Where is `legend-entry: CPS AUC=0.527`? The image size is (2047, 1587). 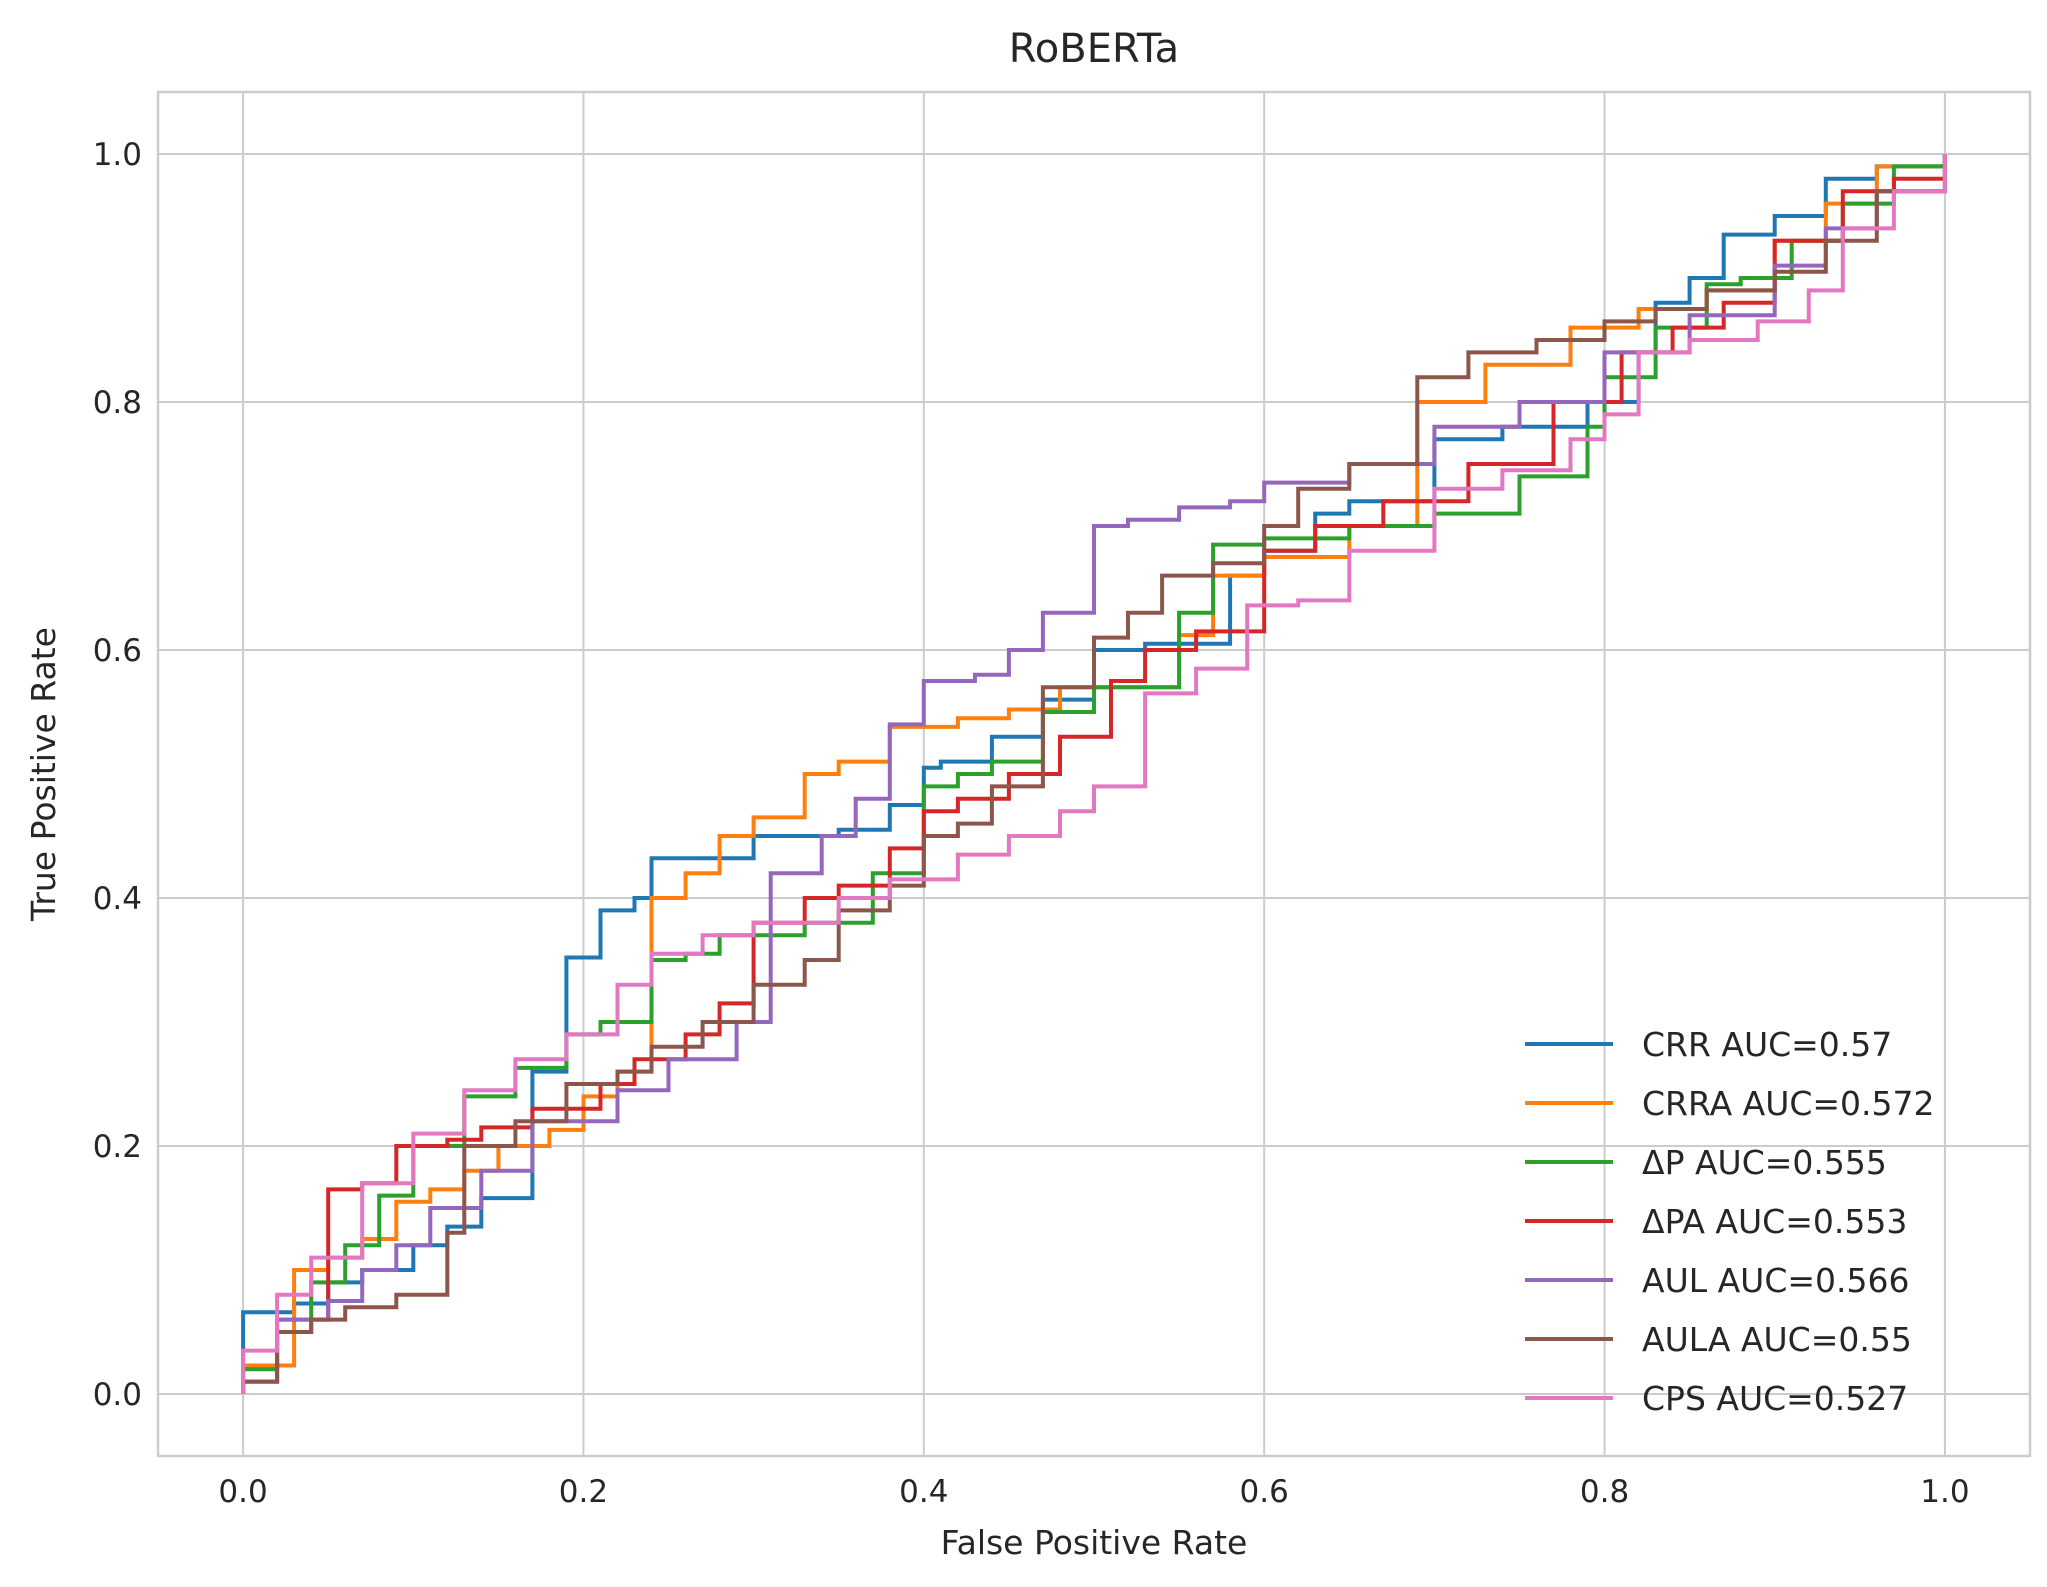
legend-entry: CPS AUC=0.527 is located at coordinates (1775, 1398).